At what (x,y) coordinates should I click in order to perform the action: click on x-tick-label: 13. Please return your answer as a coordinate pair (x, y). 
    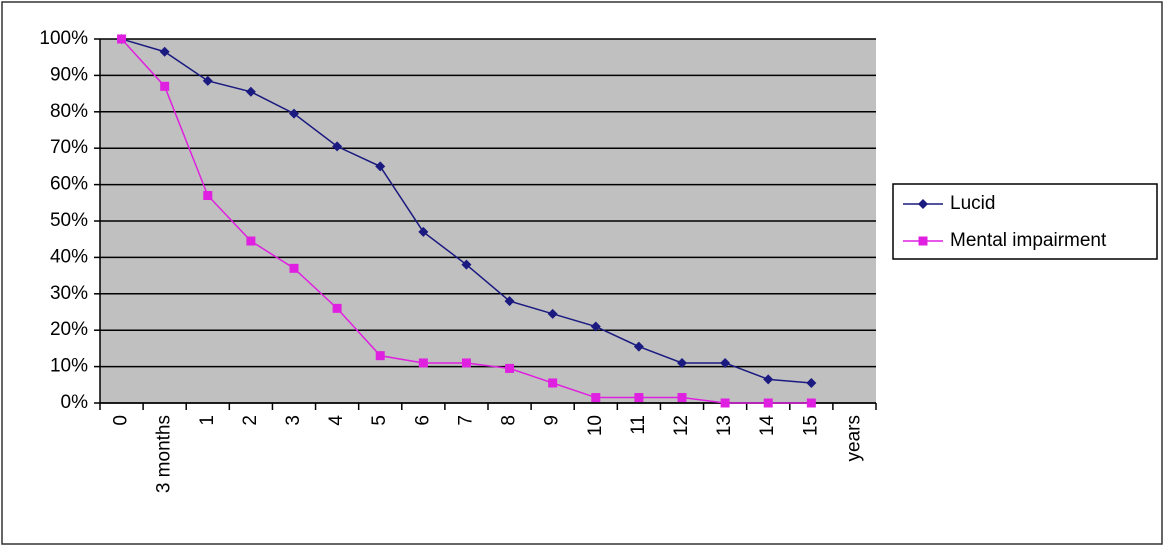
    Looking at the image, I should click on (724, 425).